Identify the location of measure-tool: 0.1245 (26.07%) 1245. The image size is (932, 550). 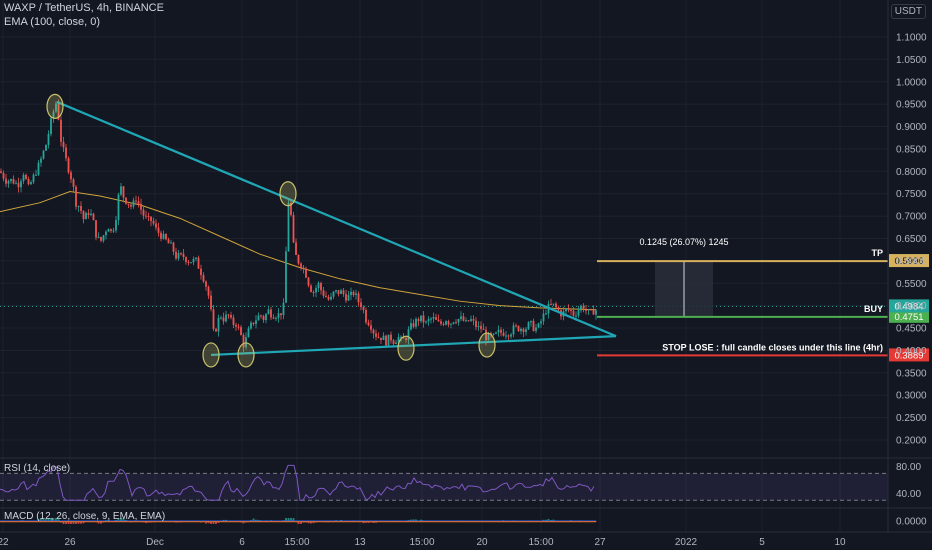
(684, 277).